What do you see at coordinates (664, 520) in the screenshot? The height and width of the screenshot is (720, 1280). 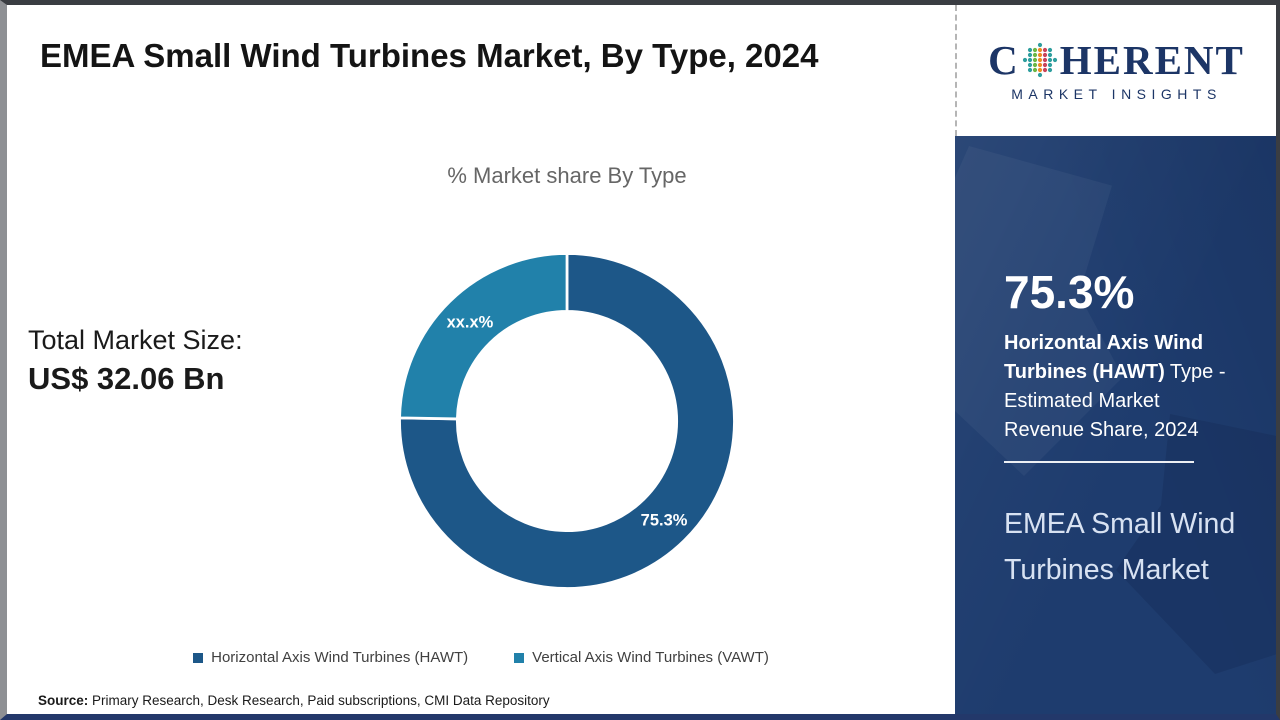 I see `slice-data-label: 75.3%` at bounding box center [664, 520].